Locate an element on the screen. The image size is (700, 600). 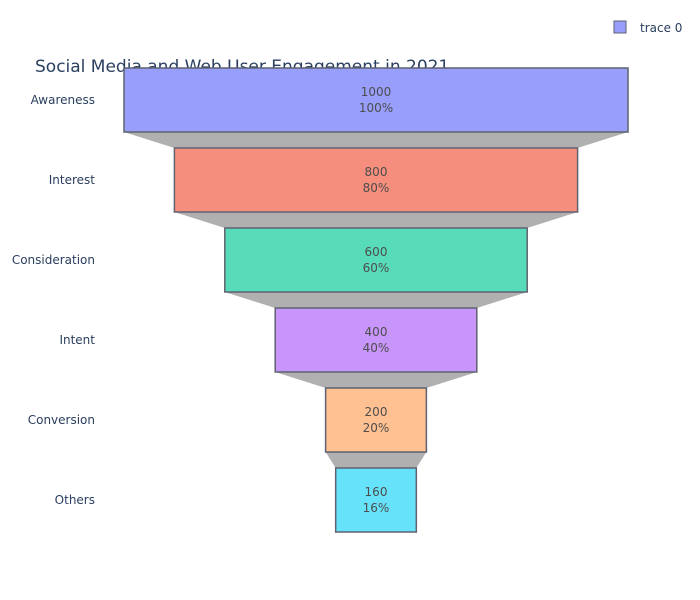
legend: trace 0 is located at coordinates (647, 27).